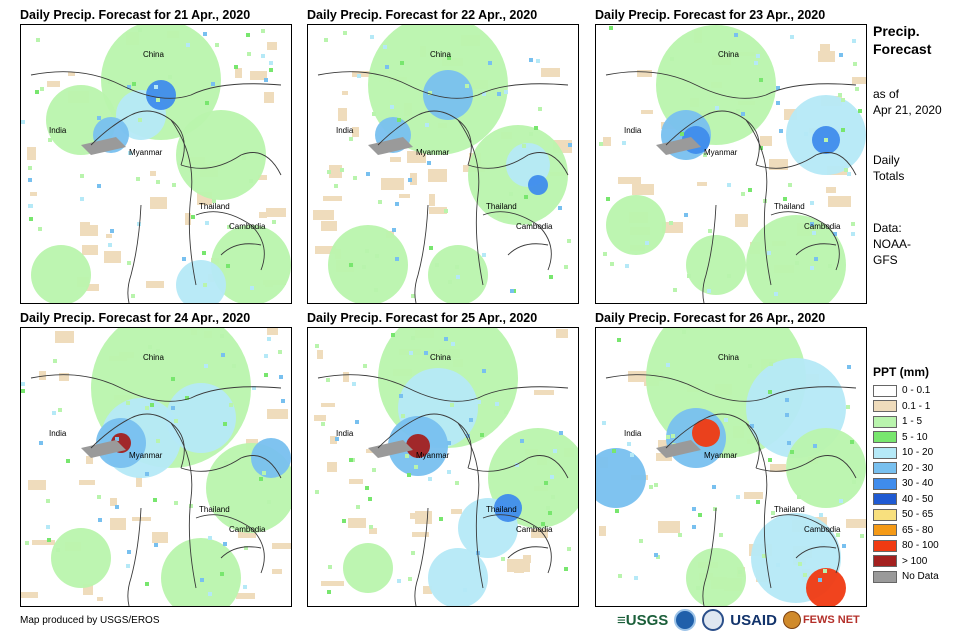  Describe the element at coordinates (896, 31) in the screenshot. I see `sidebar-title-line1: Precip.` at that location.